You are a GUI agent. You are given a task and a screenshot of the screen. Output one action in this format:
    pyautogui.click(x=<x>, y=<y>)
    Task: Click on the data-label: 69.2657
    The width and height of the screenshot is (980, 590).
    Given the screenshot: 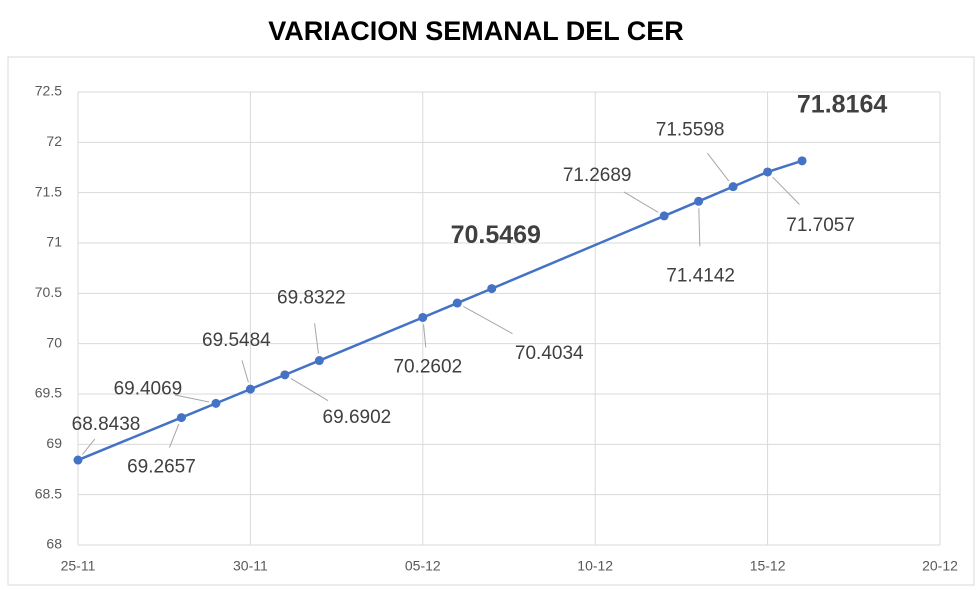 What is the action you would take?
    pyautogui.click(x=161, y=467)
    